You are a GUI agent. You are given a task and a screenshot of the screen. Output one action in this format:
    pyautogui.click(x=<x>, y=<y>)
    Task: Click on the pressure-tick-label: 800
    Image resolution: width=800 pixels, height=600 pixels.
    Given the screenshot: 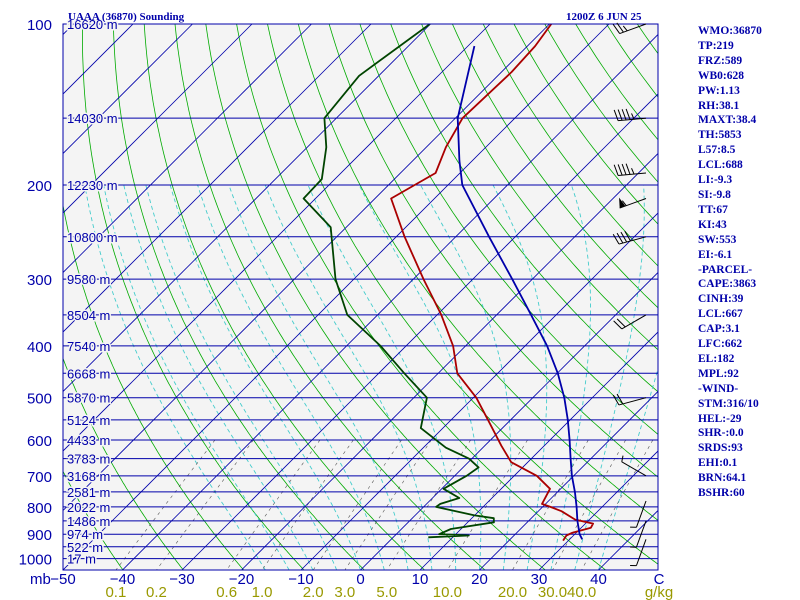 What is the action you would take?
    pyautogui.click(x=39, y=508)
    